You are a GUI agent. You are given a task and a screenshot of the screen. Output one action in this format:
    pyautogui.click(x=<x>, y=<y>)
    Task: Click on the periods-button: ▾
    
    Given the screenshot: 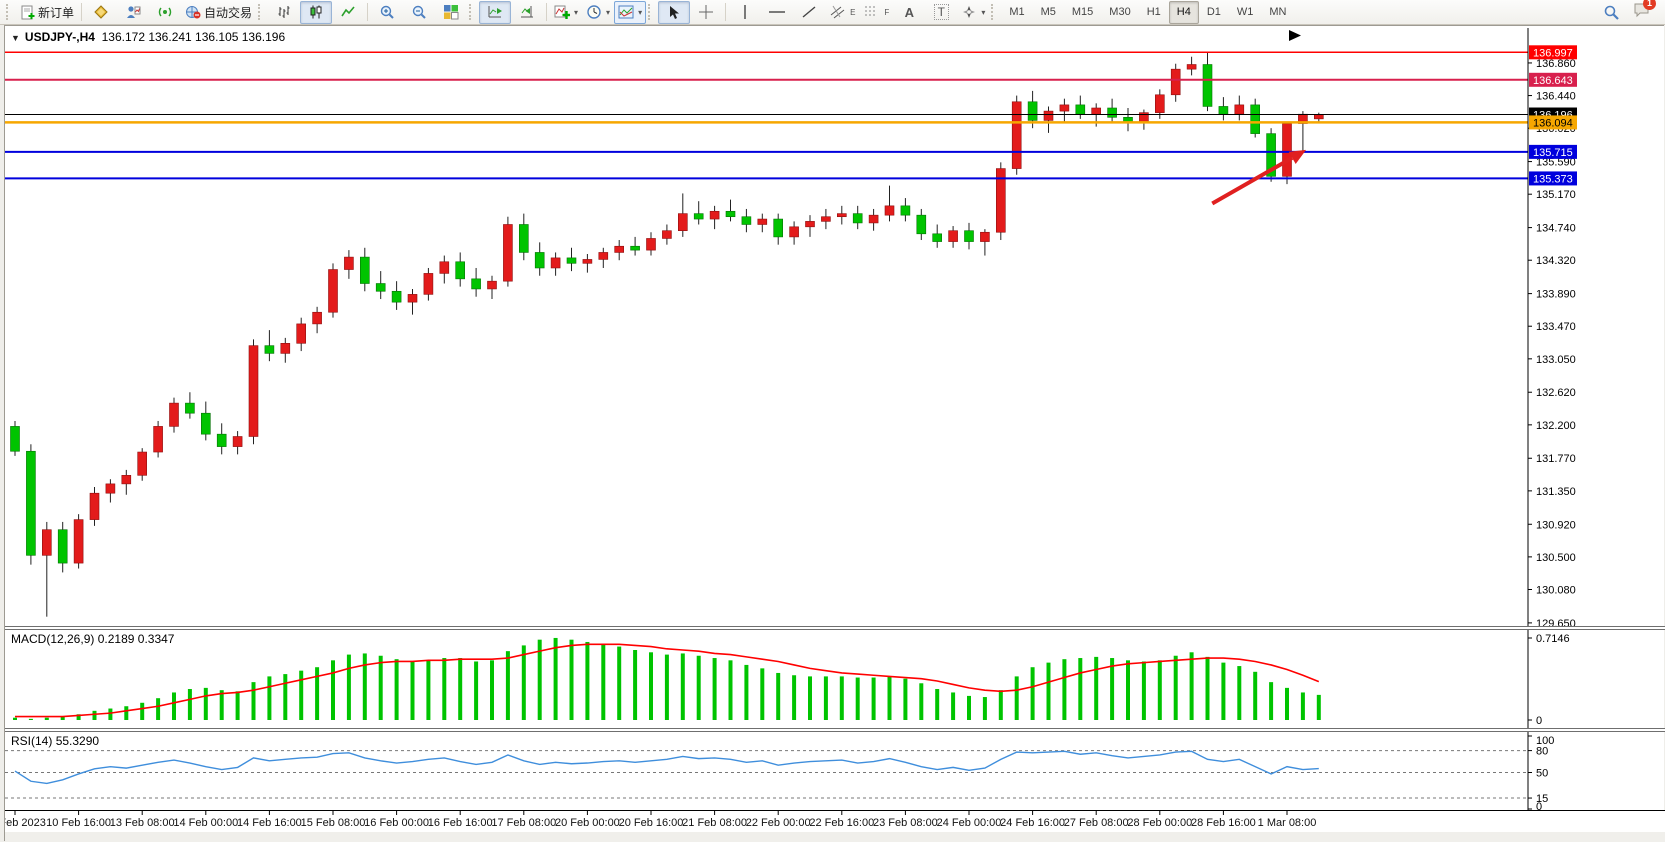 What is the action you would take?
    pyautogui.click(x=598, y=12)
    